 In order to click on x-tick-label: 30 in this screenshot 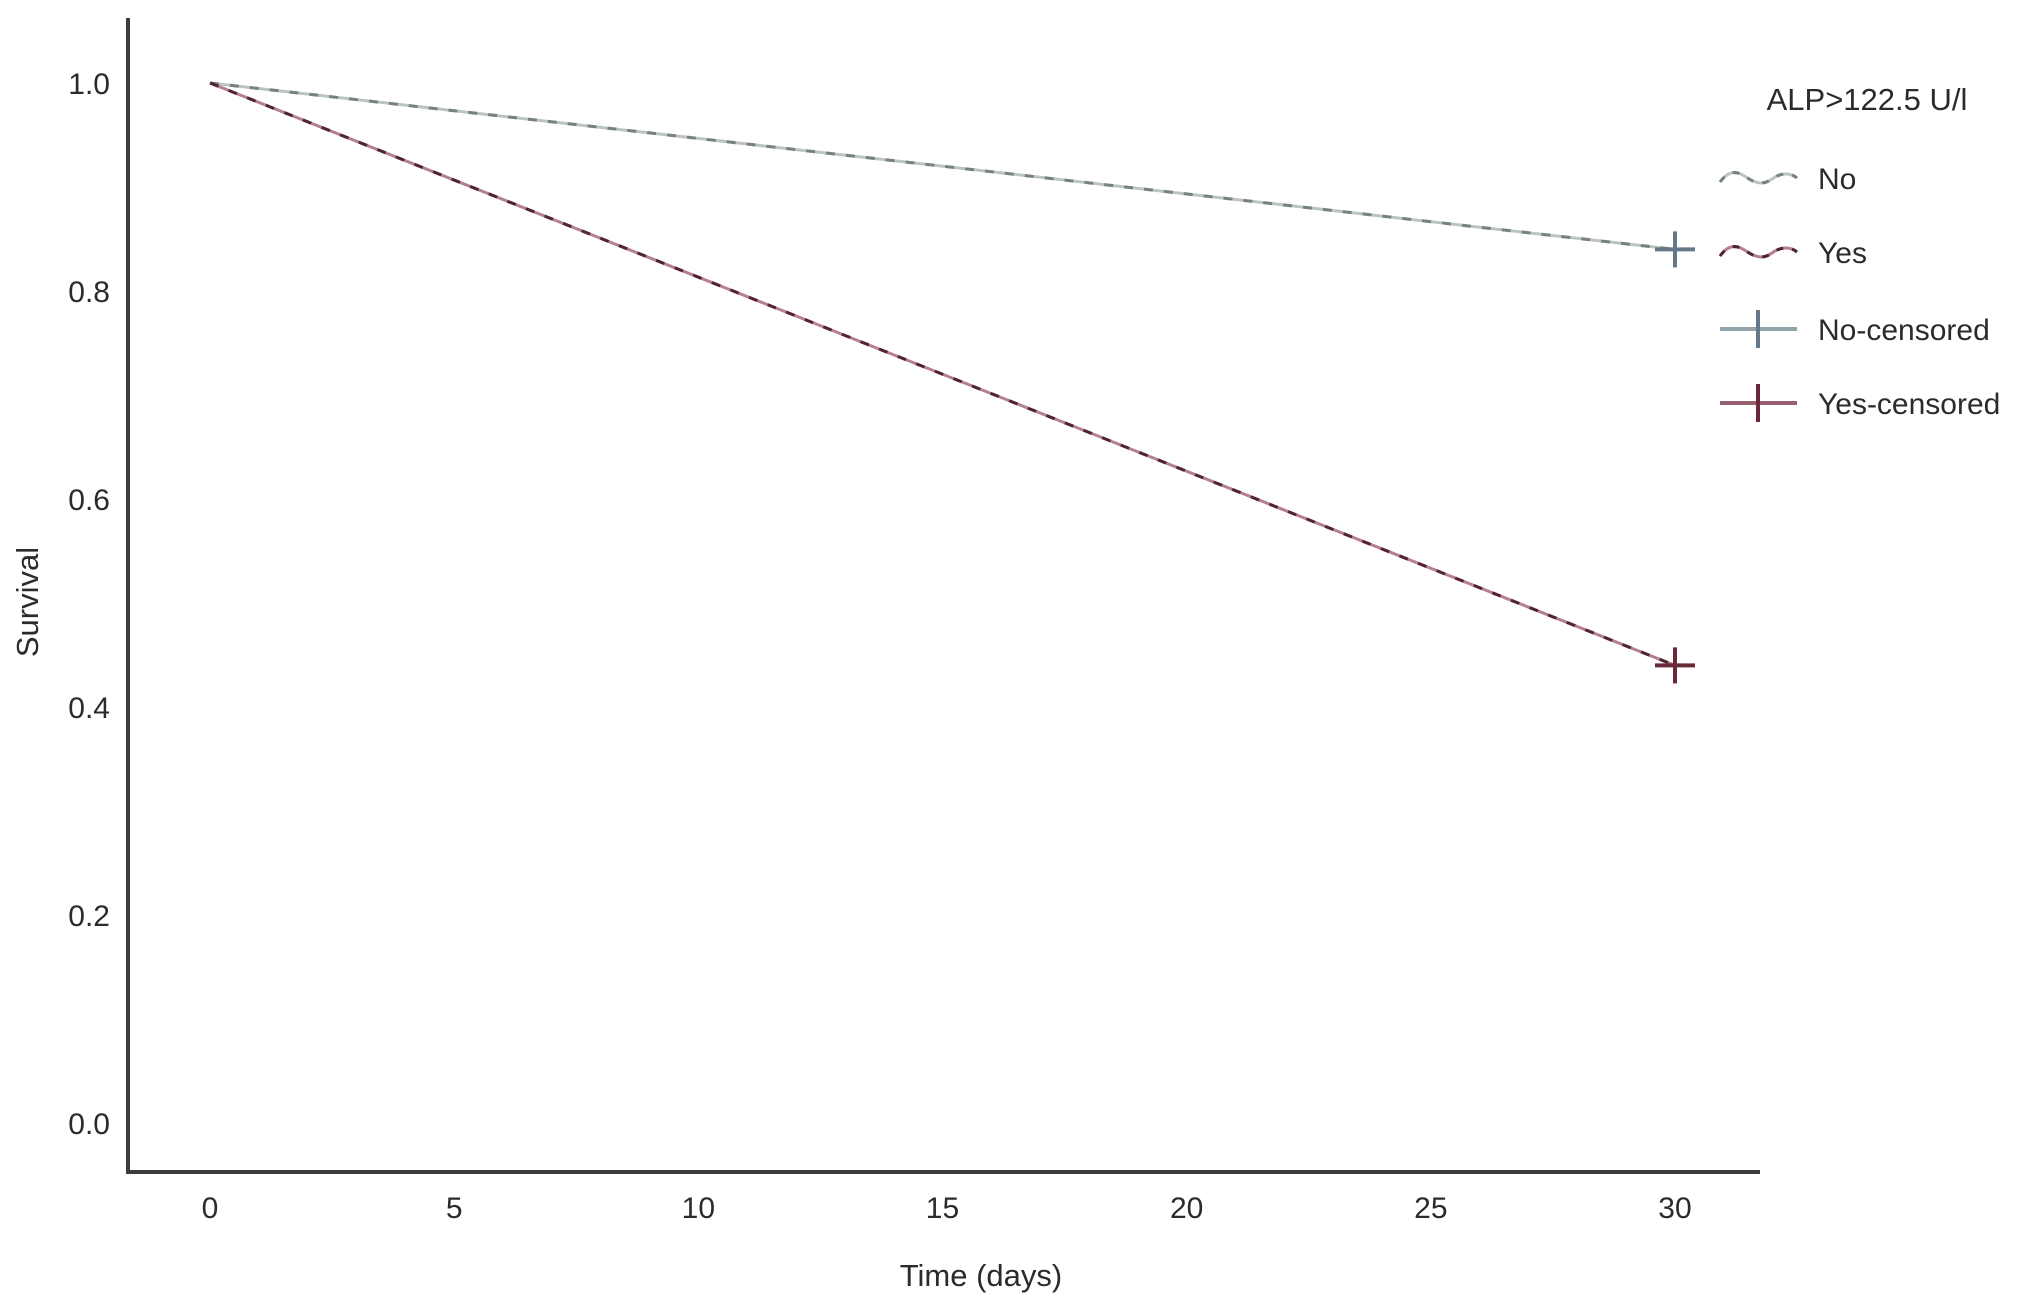, I will do `click(1674, 1208)`.